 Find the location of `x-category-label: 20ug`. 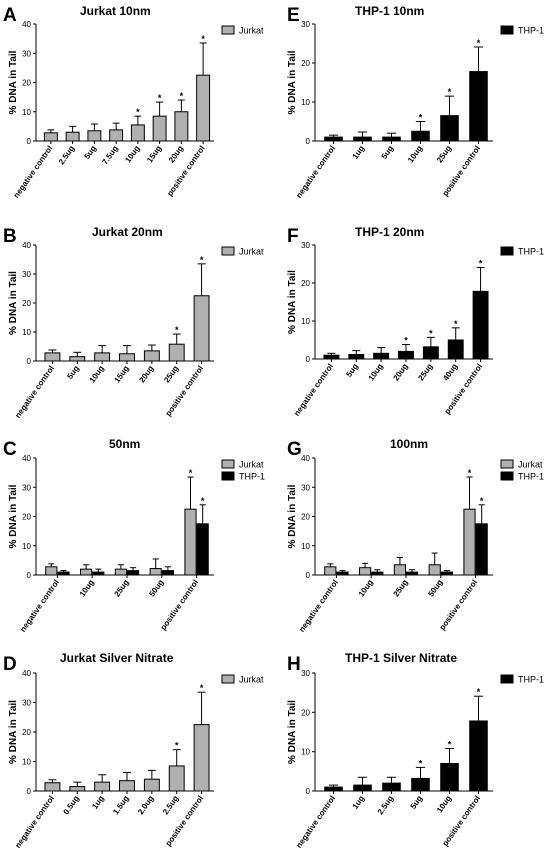

x-category-label: 20ug is located at coordinates (146, 374).